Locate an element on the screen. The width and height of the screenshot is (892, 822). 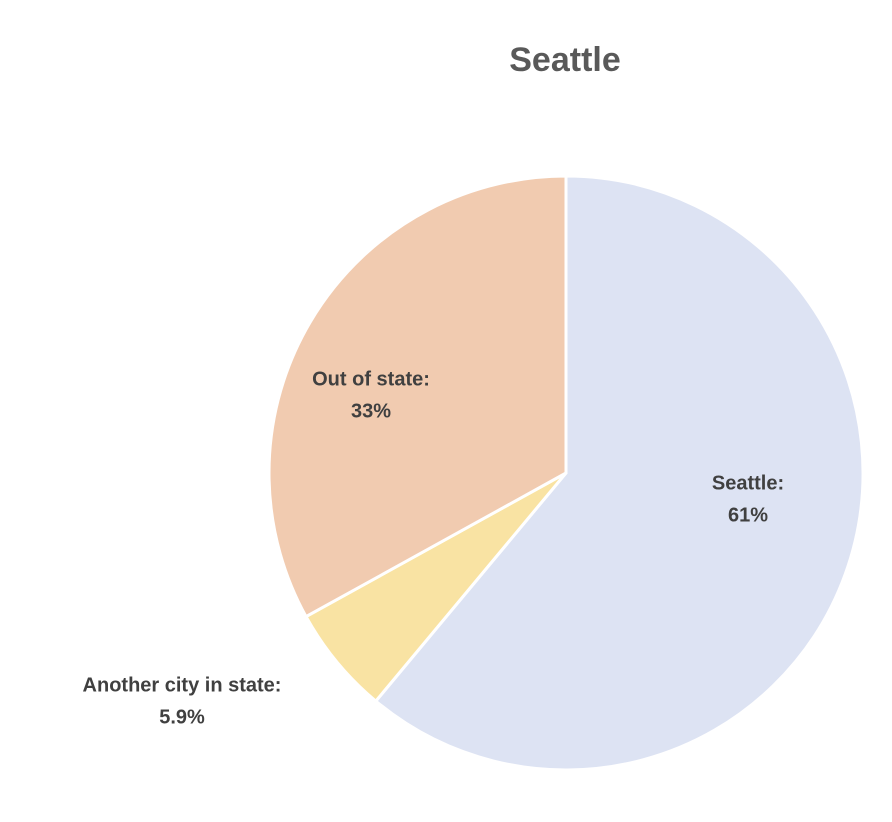
slice-label: Seattle: is located at coordinates (748, 483).